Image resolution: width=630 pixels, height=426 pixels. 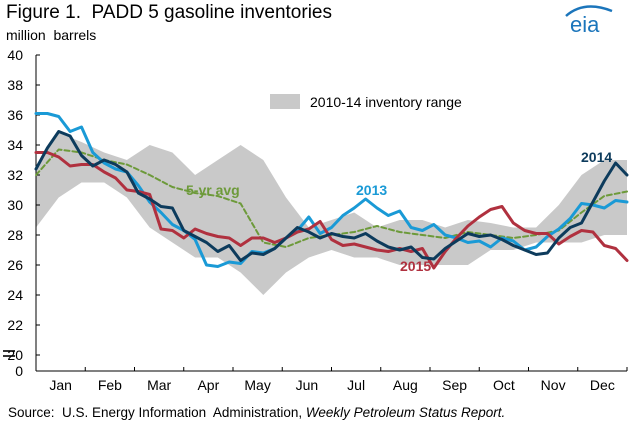 I want to click on legend-label-range: 2010-14 inventory range, so click(x=386, y=102).